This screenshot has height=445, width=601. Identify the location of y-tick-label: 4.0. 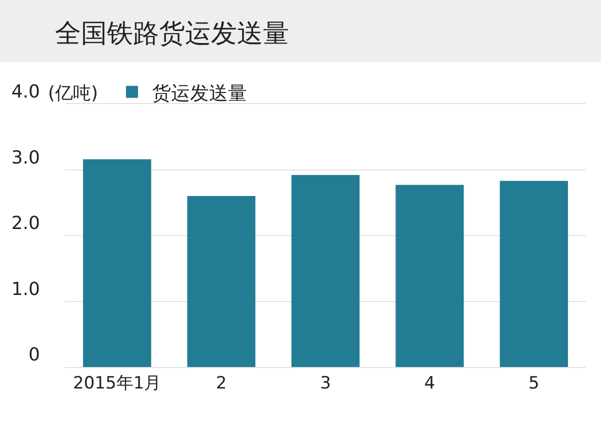
(25, 92).